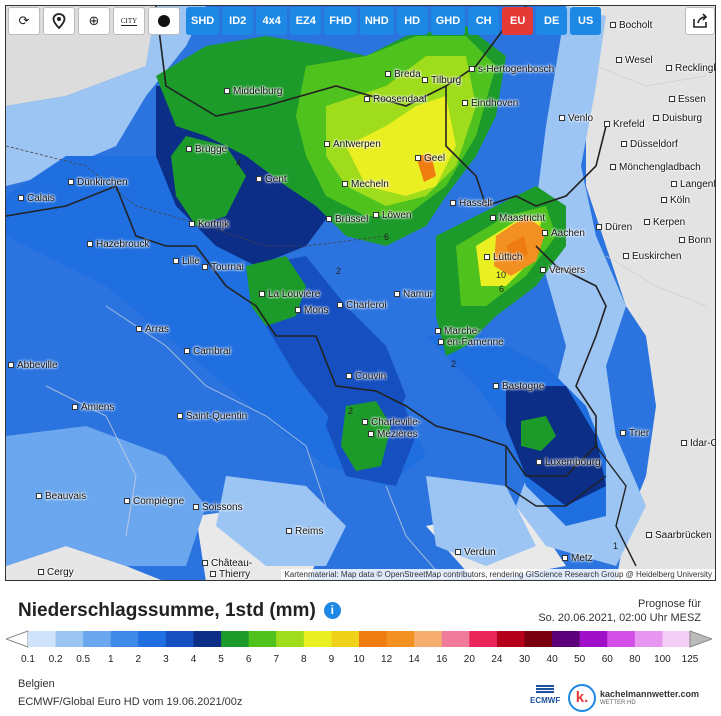 Image resolution: width=721 pixels, height=716 pixels. I want to click on city-label: Arras, so click(152, 329).